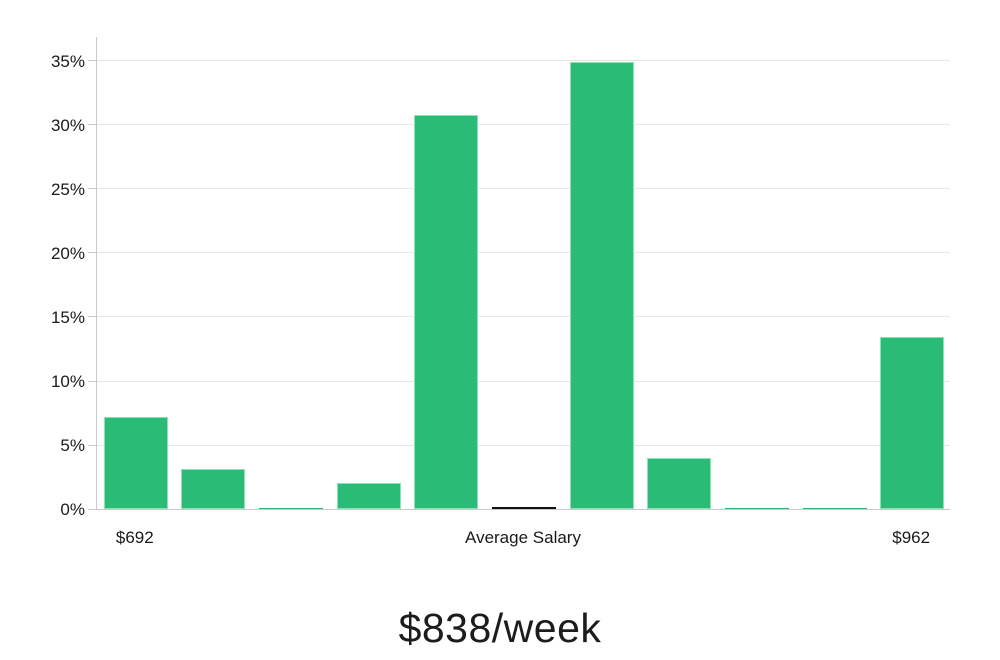  What do you see at coordinates (911, 537) in the screenshot?
I see `x-axis-label: $962` at bounding box center [911, 537].